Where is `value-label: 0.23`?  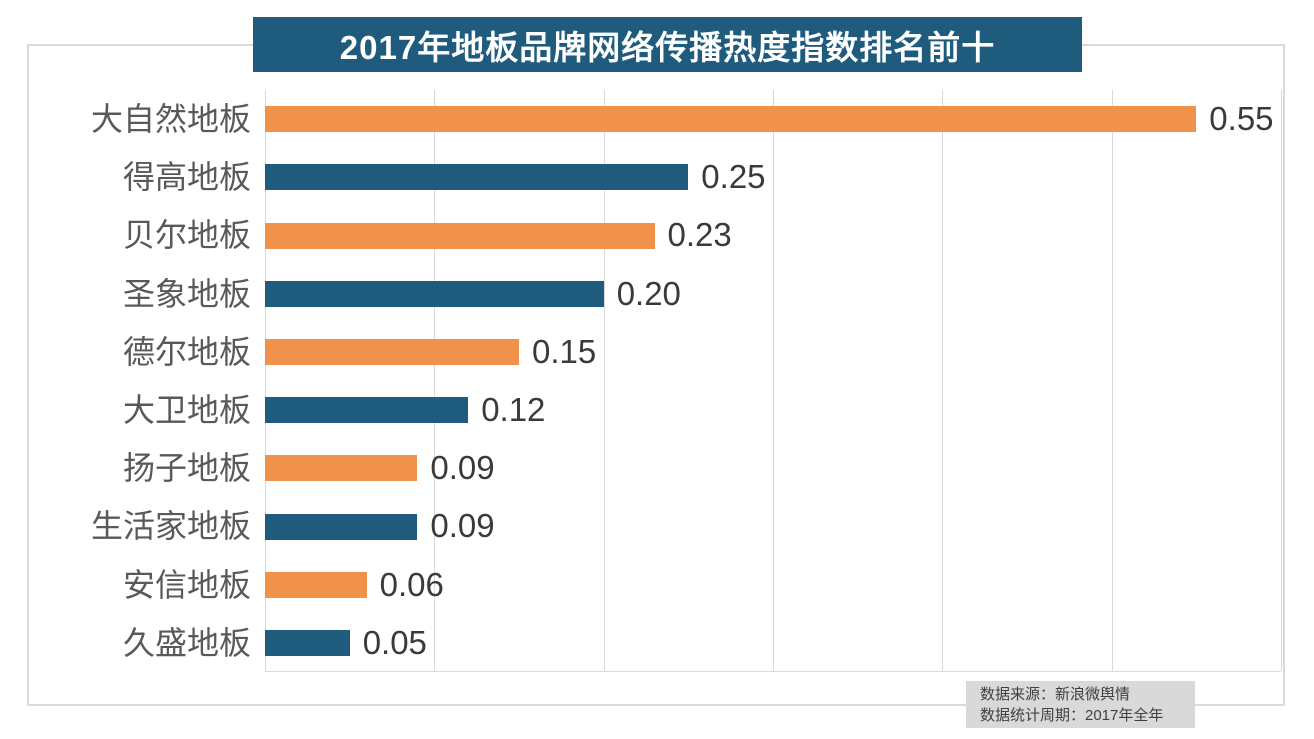 value-label: 0.23 is located at coordinates (699, 235).